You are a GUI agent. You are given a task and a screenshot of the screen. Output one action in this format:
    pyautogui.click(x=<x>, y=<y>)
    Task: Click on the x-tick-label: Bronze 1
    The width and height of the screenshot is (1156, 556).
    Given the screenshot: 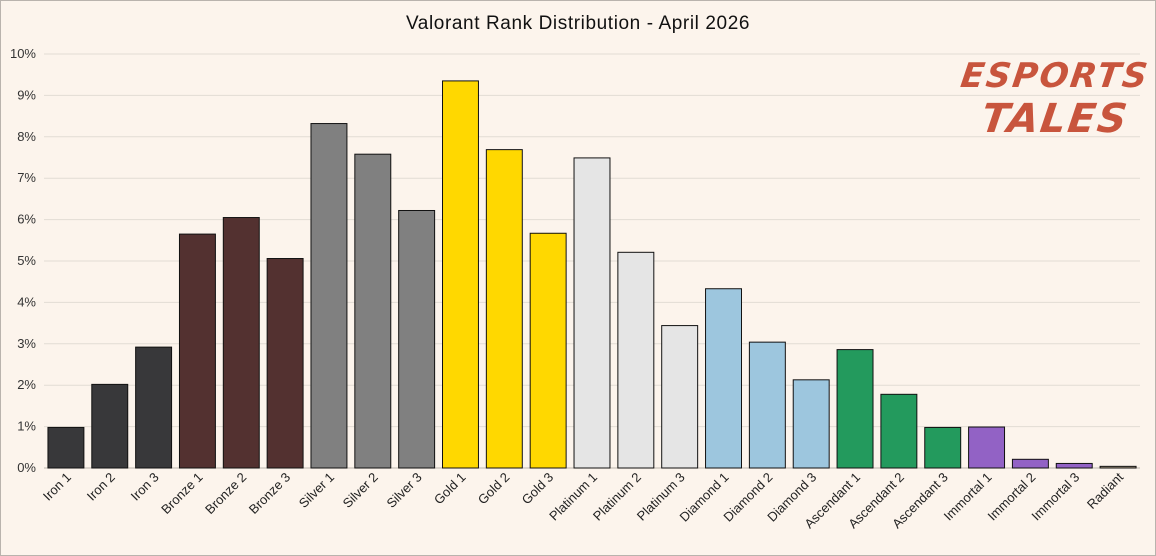 What is the action you would take?
    pyautogui.click(x=181, y=493)
    